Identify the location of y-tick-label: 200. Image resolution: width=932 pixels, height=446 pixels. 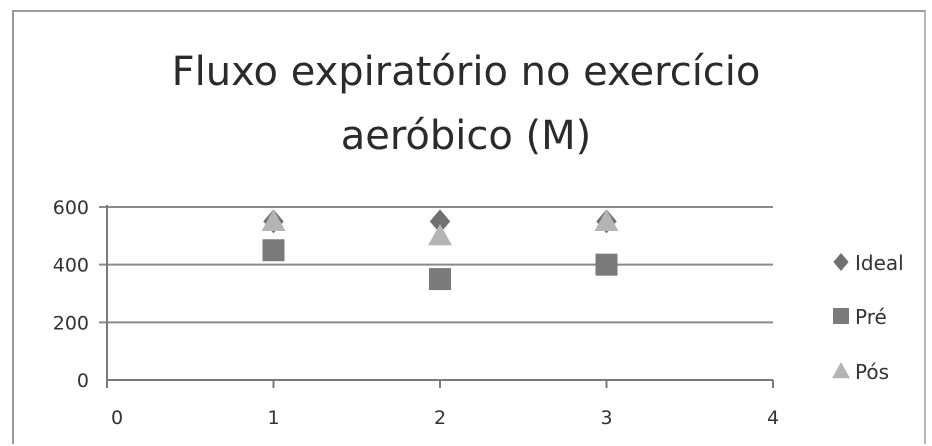
(71, 323).